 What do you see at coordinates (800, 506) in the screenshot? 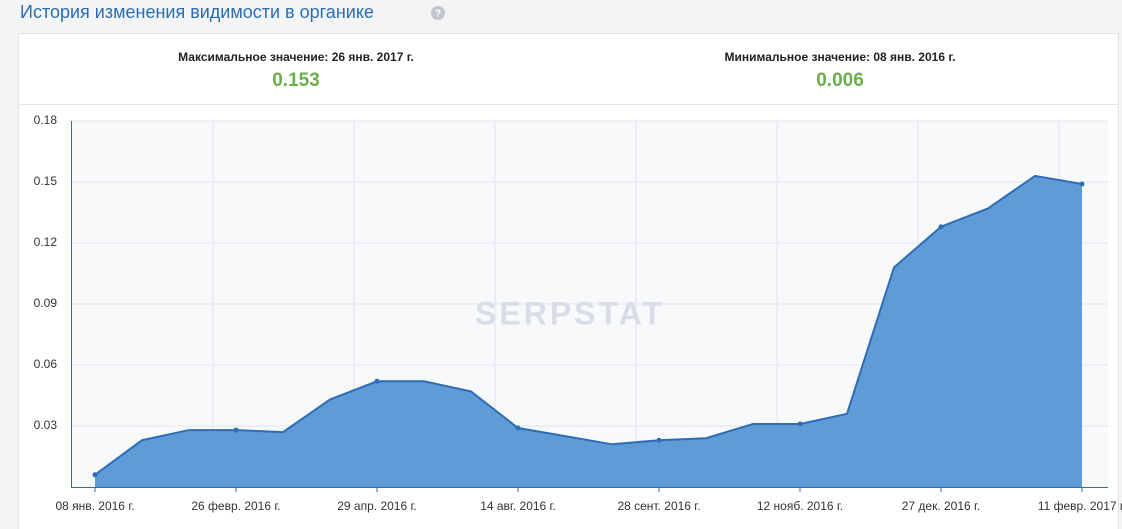
I see `x-tick-label: 12 нояб. 2016 г.` at bounding box center [800, 506].